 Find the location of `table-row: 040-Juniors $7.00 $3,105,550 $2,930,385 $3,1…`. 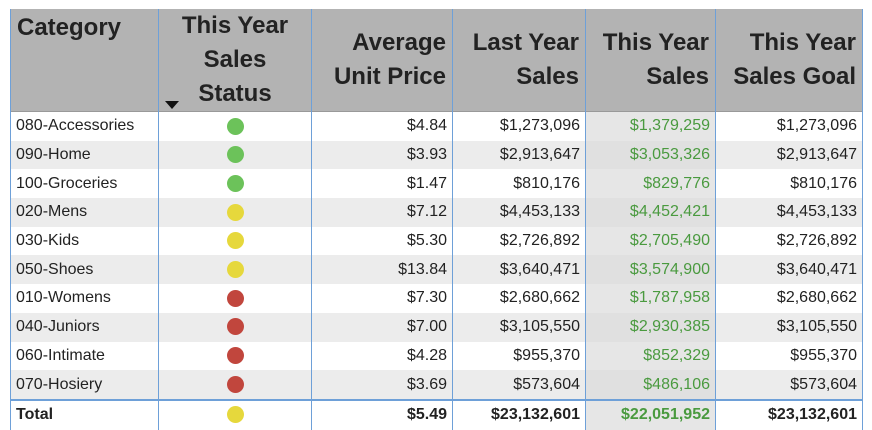

table-row: 040-Juniors $7.00 $3,105,550 $2,930,385 $3,1… is located at coordinates (436, 327).